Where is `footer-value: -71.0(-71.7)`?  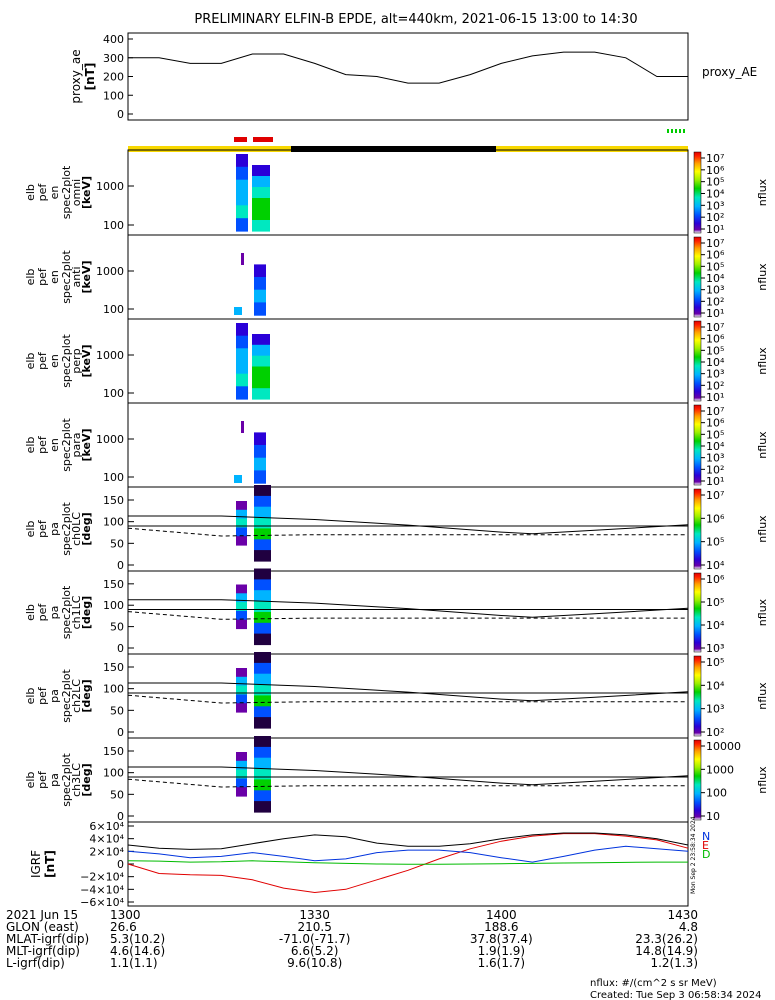 footer-value: -71.0(-71.7) is located at coordinates (314, 939).